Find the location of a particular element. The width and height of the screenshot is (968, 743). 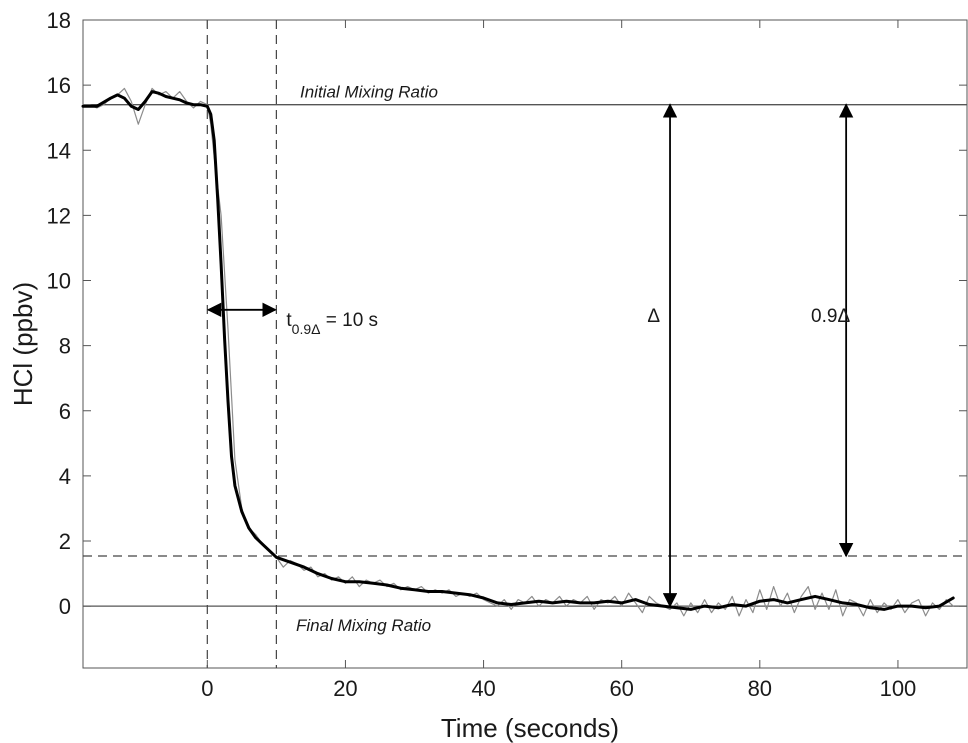

delta-label: Δ is located at coordinates (653, 316).